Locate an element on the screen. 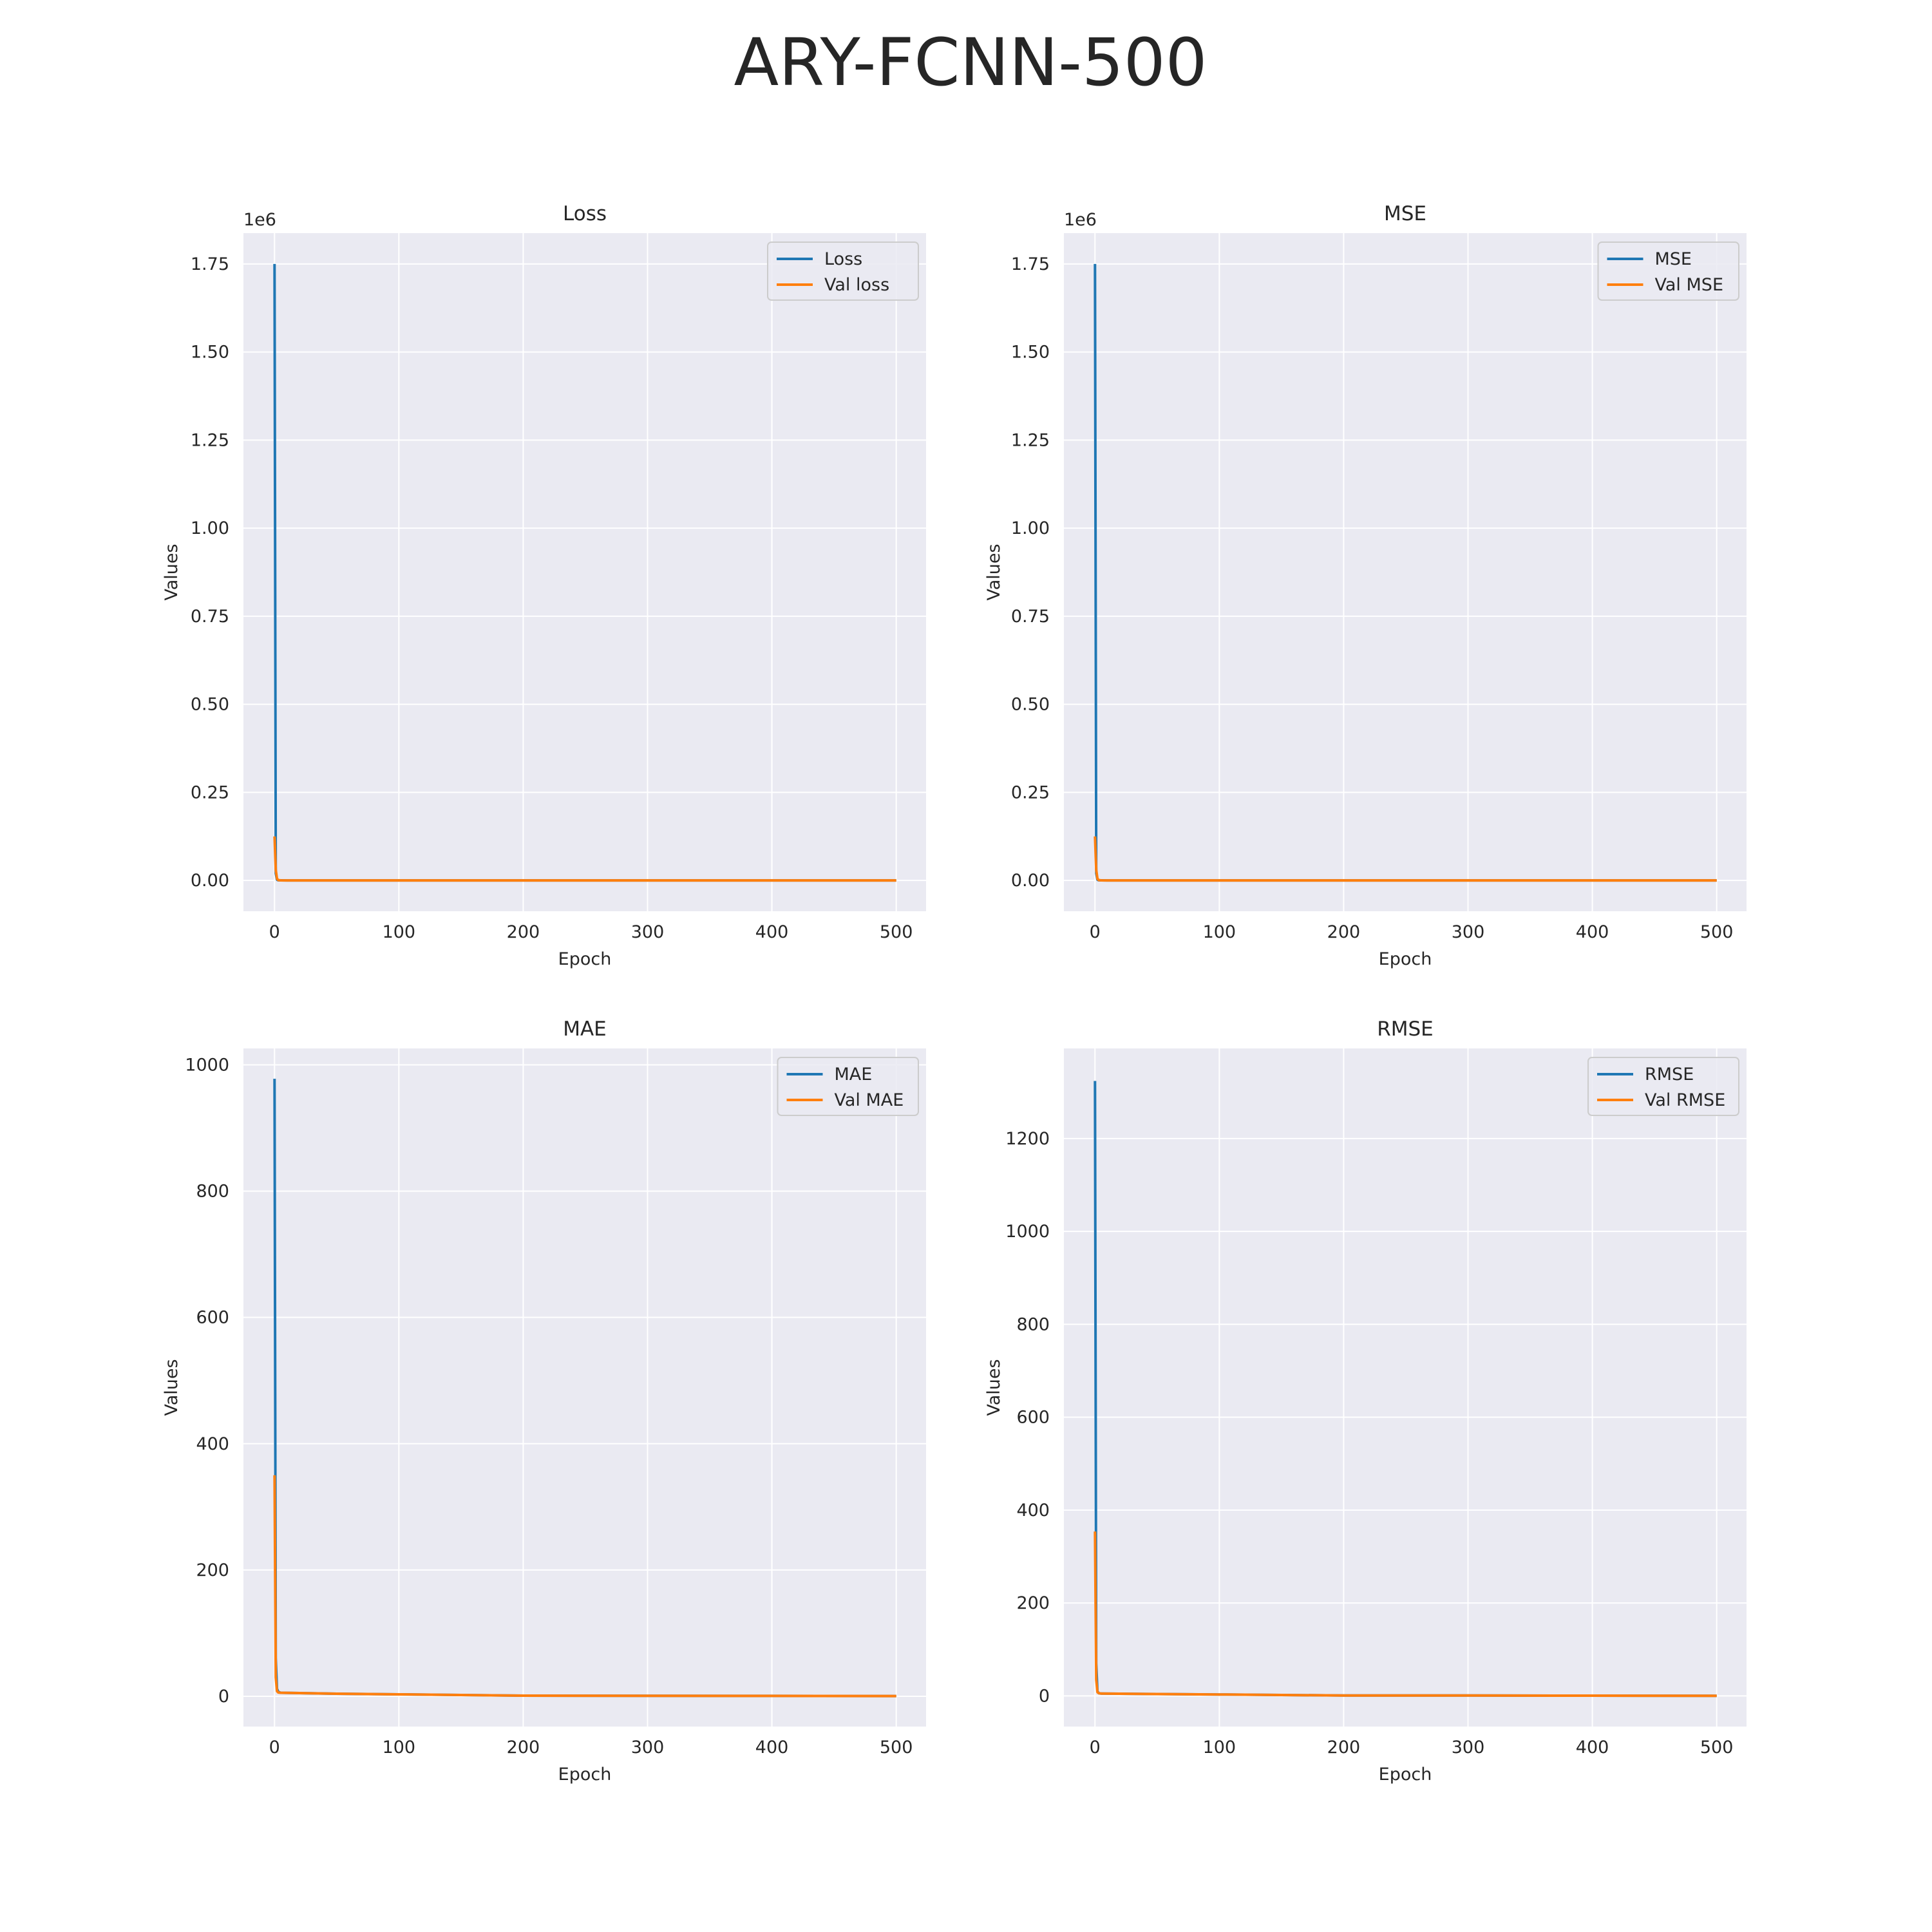 Image resolution: width=1932 pixels, height=1932 pixels. subplot-title: MAE is located at coordinates (585, 1029).